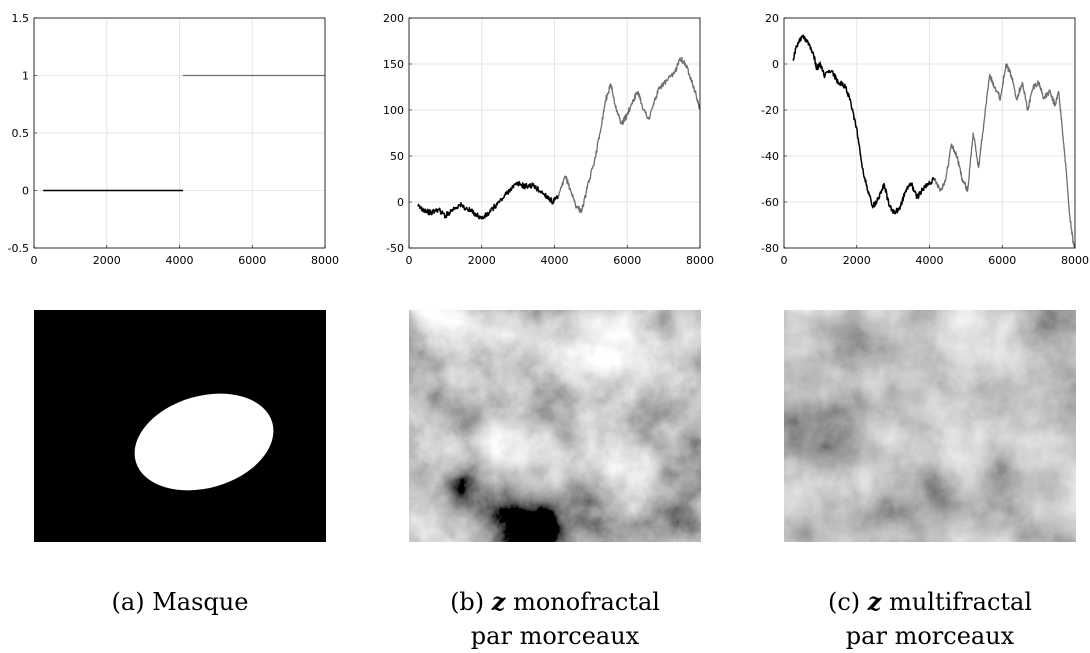 The height and width of the screenshot is (653, 1090). What do you see at coordinates (555, 619) in the screenshot?
I see `caption-b: (b) z monofractal par morceaux` at bounding box center [555, 619].